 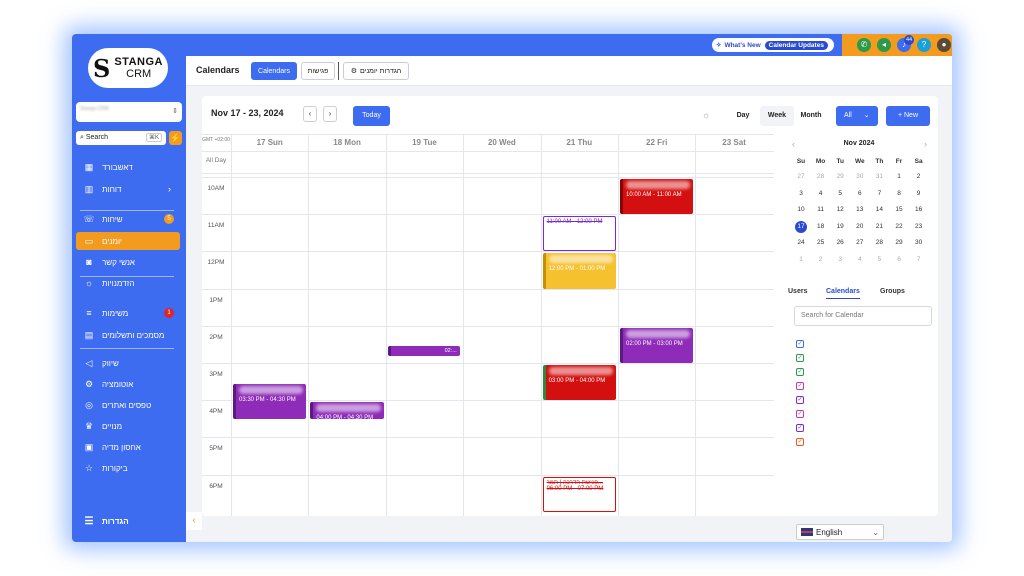 I want to click on lightning-icon: ⚡, so click(x=175, y=138).